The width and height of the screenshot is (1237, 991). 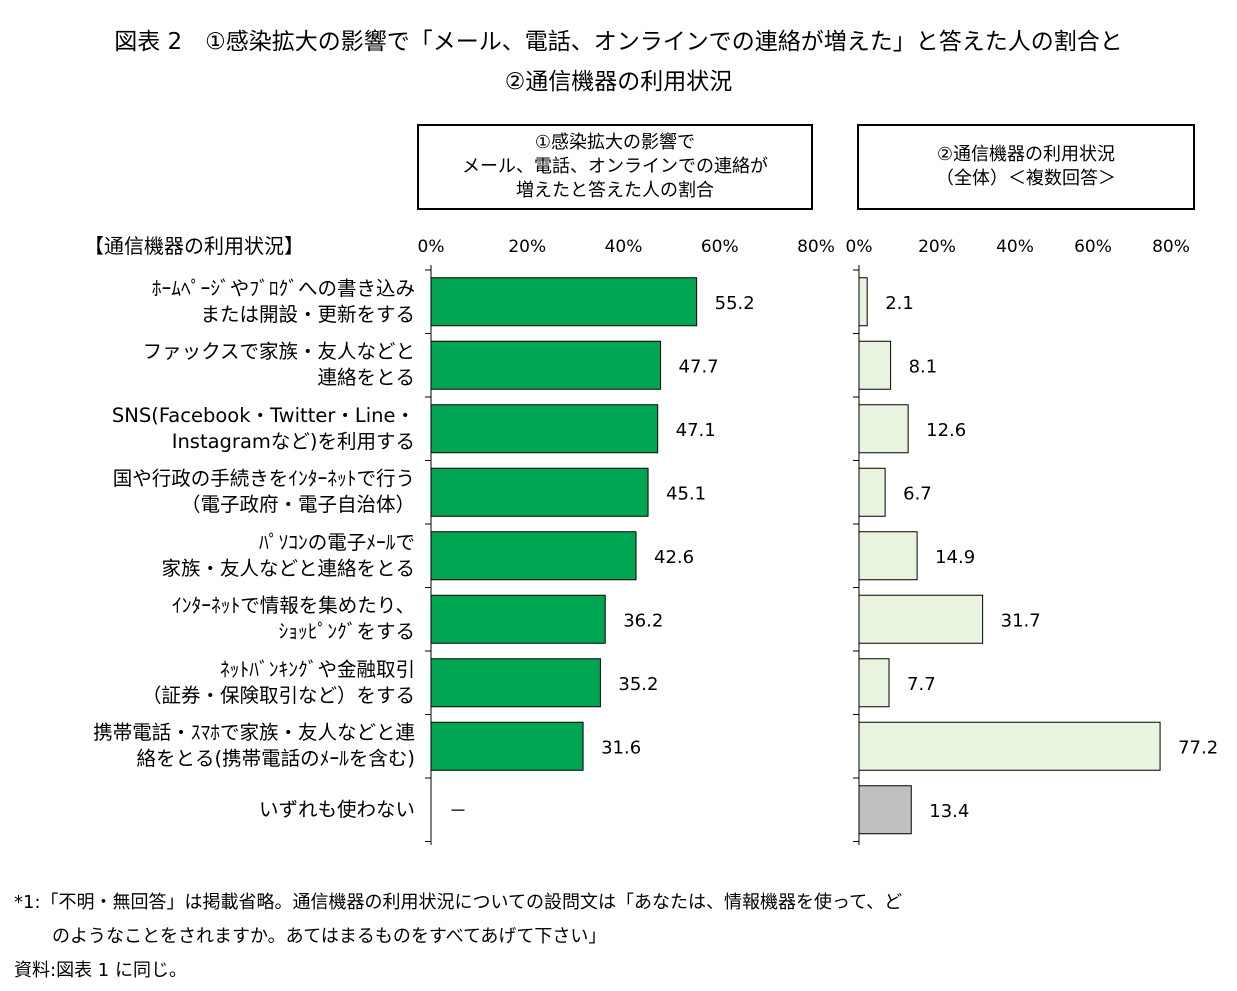 I want to click on category-label-line: ﾈｯﾄﾊﾞﾝｷﾝｸﾞや金融取引, so click(x=317, y=669).